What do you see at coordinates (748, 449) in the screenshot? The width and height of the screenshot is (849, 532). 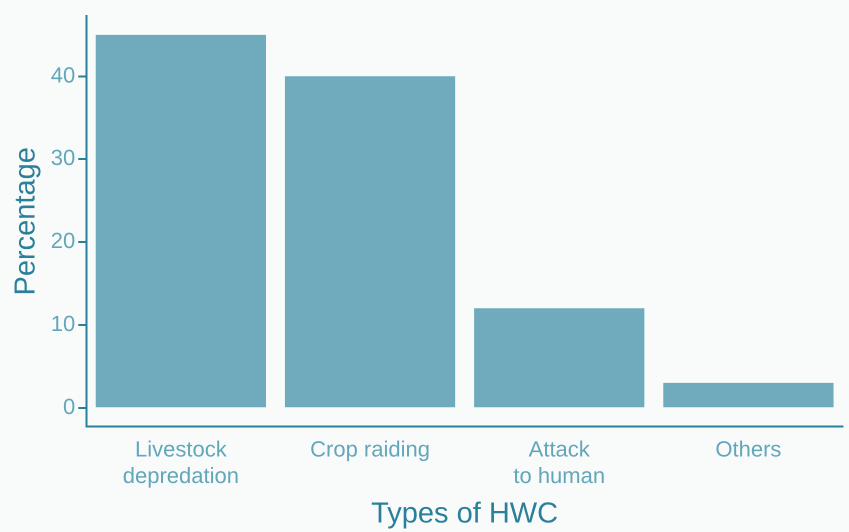 I see `x-tick-label: Others` at bounding box center [748, 449].